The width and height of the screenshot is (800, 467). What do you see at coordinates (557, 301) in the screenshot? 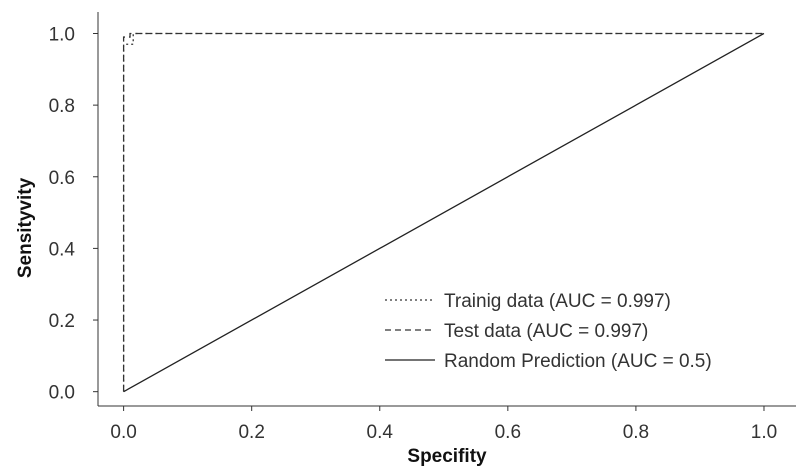
I see `legend-label: Trainig data (AUC = 0.997)` at bounding box center [557, 301].